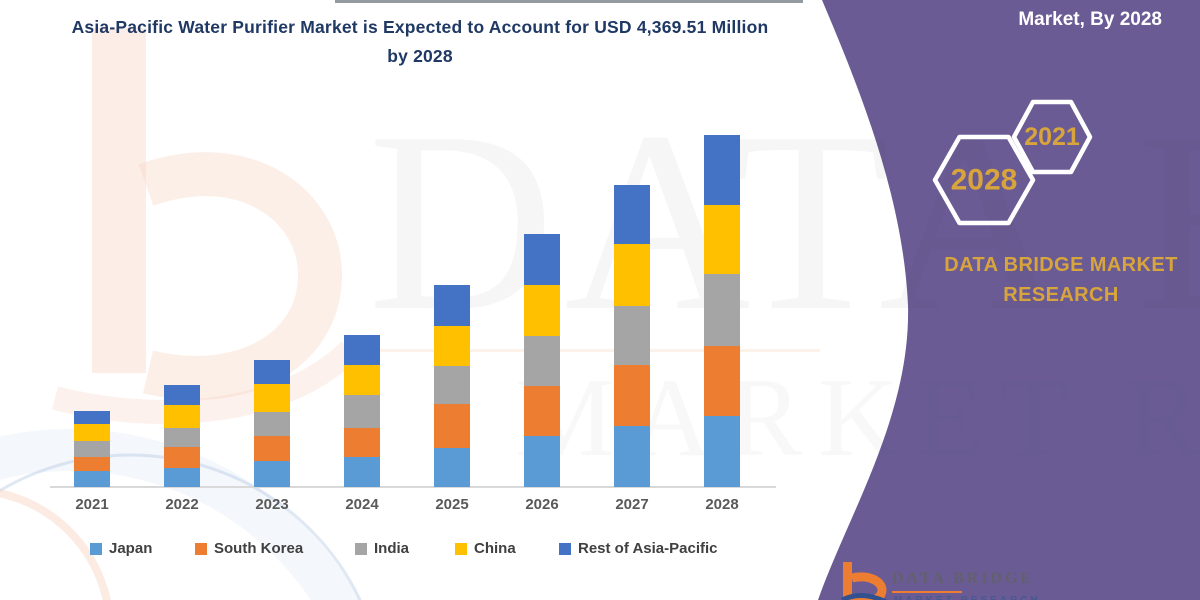  What do you see at coordinates (495, 548) in the screenshot?
I see `legend-label: China` at bounding box center [495, 548].